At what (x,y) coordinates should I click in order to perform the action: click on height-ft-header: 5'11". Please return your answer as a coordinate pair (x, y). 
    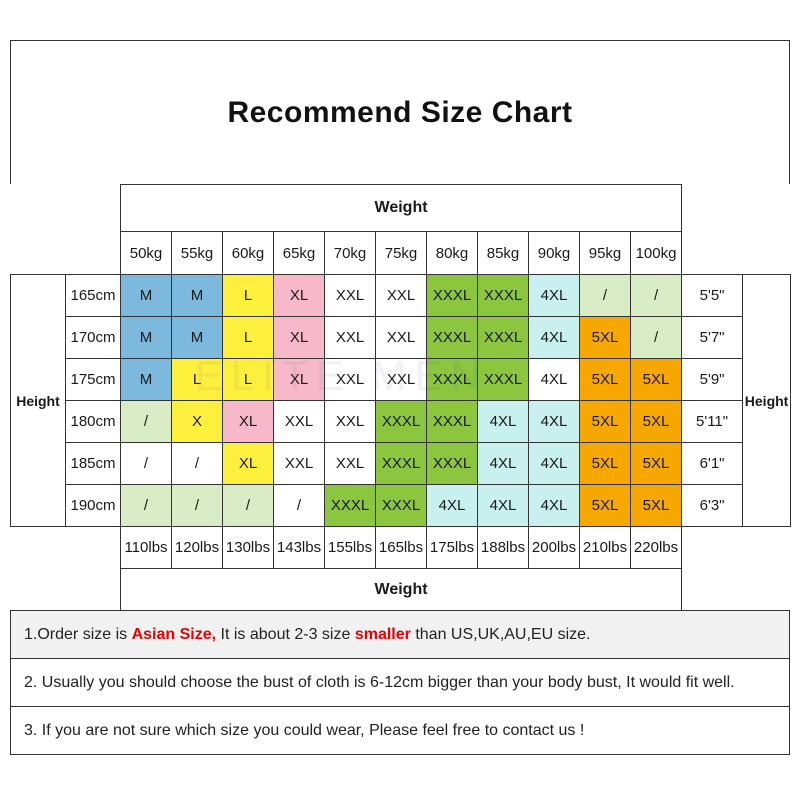
    Looking at the image, I should click on (712, 421).